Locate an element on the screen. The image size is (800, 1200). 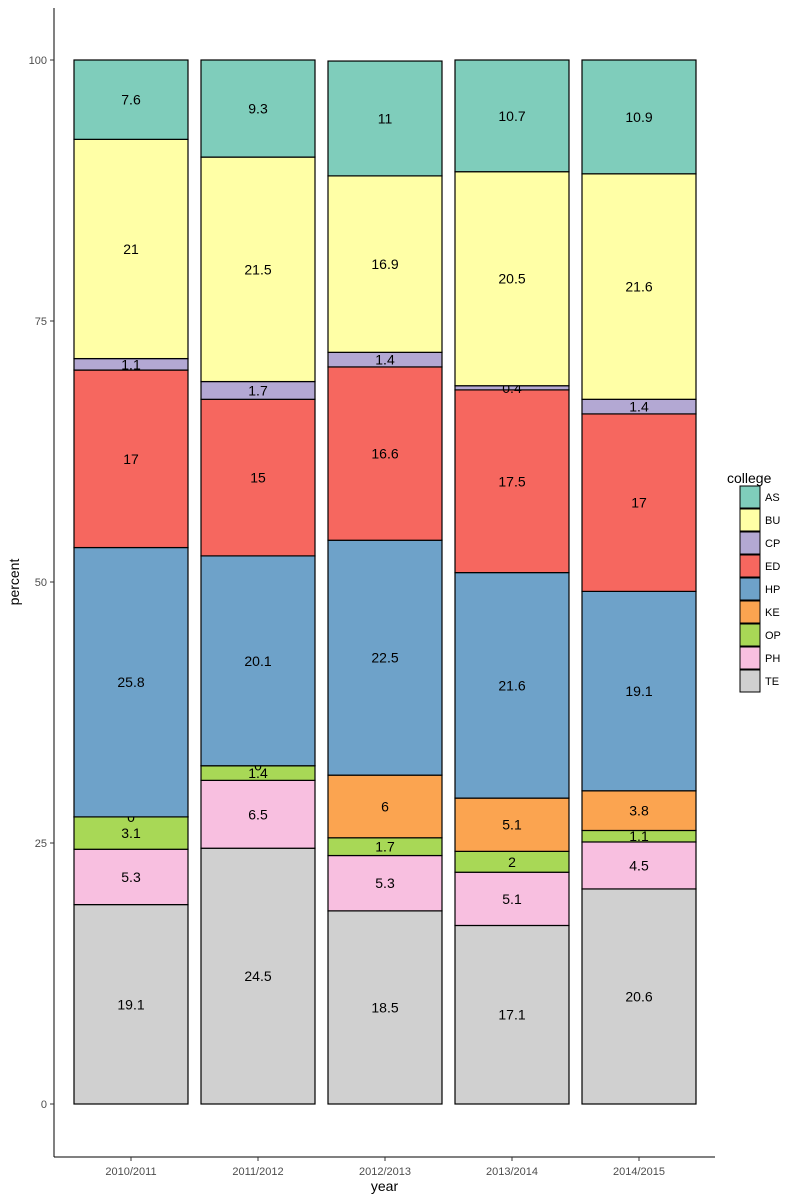
data-label-ph: 5.1 is located at coordinates (512, 899).